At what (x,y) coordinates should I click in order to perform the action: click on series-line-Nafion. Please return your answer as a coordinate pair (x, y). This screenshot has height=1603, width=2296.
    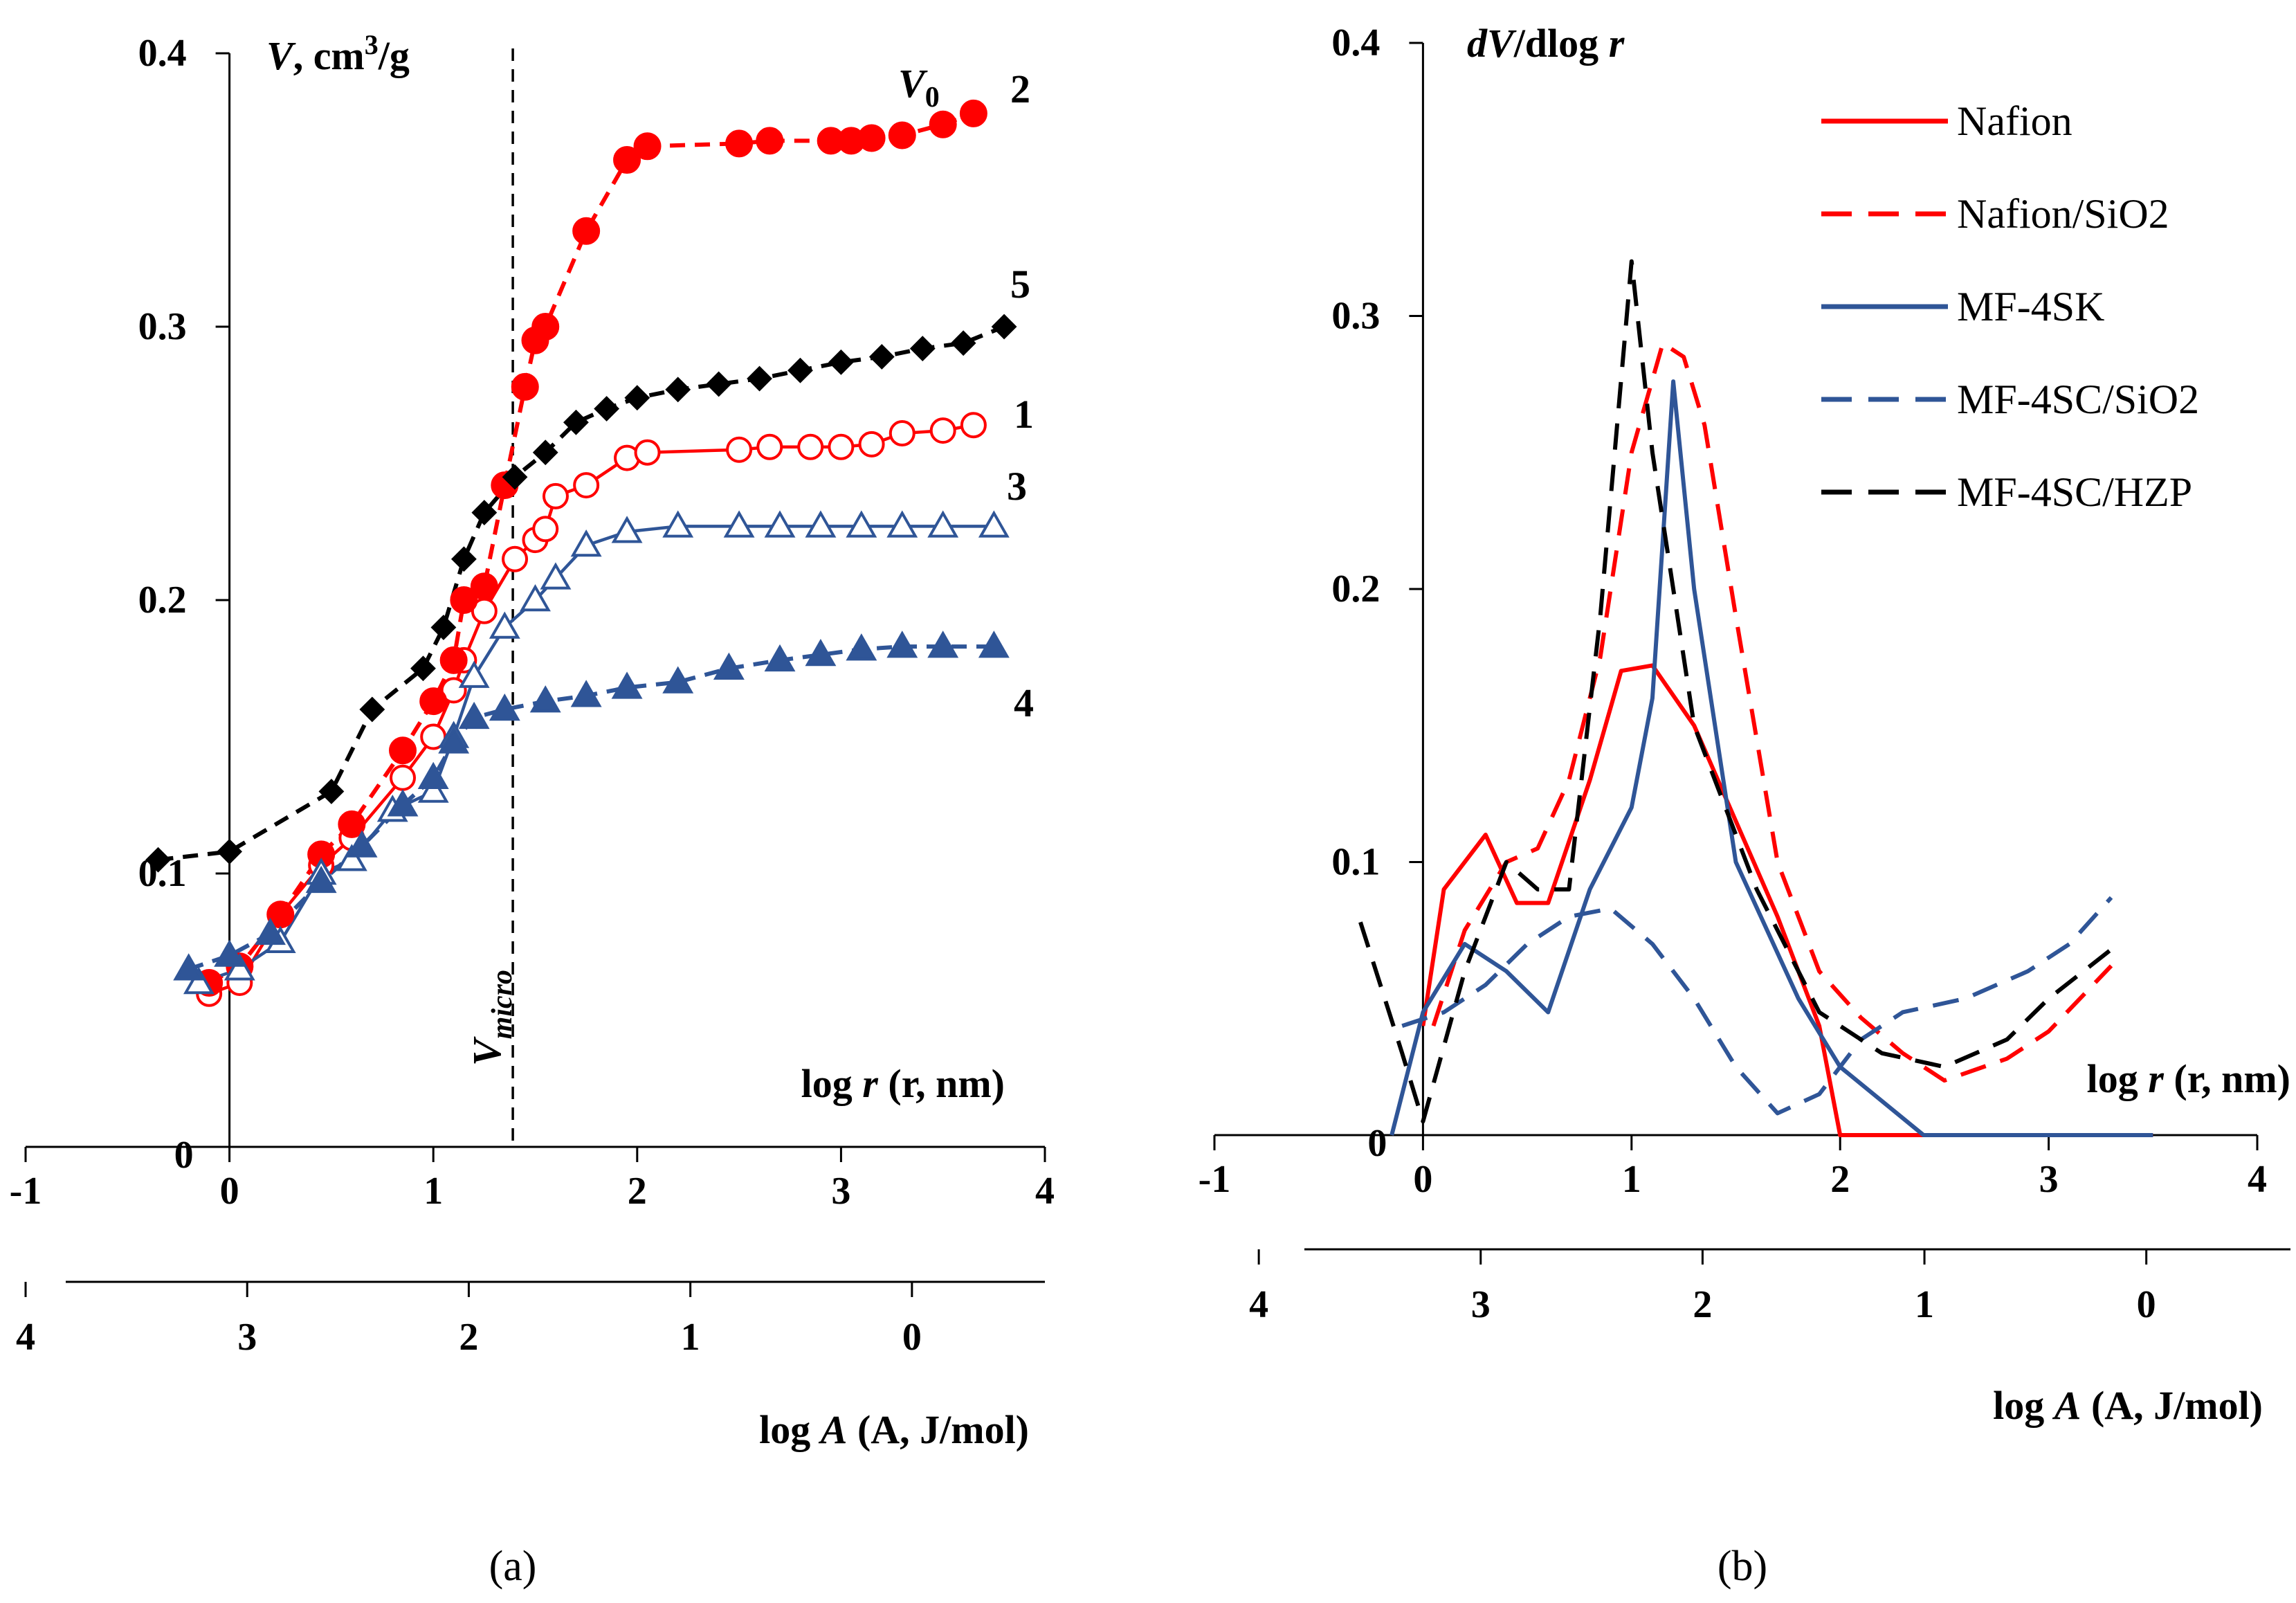
    Looking at the image, I should click on (1787, 900).